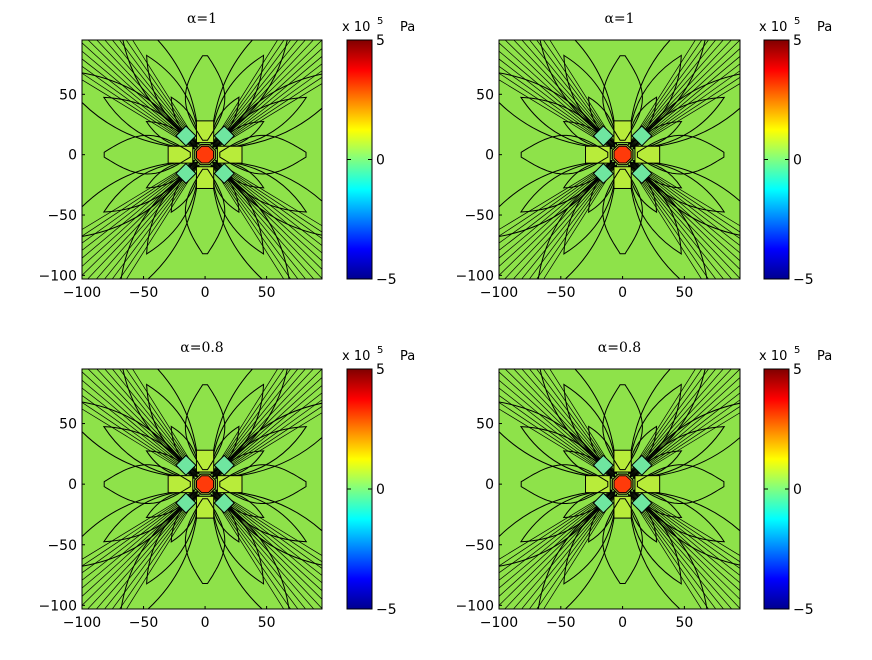 This screenshot has width=872, height=660. Describe the element at coordinates (202, 159) in the screenshot. I see `plot-frame` at that location.